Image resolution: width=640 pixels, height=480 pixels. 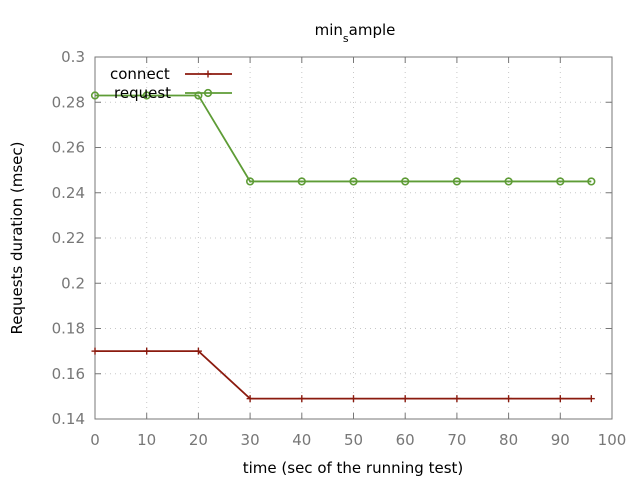 What do you see at coordinates (17, 237) in the screenshot?
I see `y-axis-label: Requests duration (msec)` at bounding box center [17, 237].